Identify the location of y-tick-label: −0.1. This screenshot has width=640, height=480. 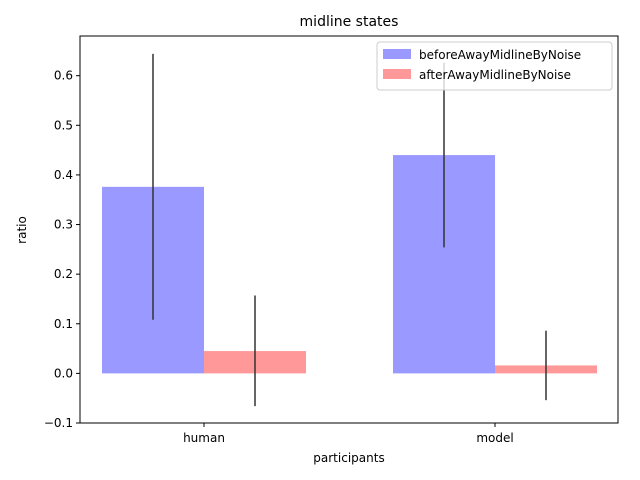
(58, 423).